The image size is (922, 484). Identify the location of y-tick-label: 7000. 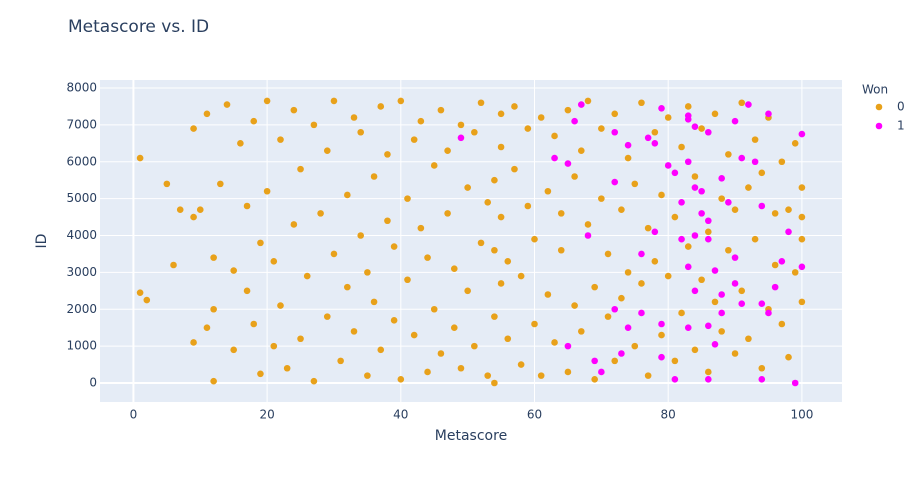
(81, 124).